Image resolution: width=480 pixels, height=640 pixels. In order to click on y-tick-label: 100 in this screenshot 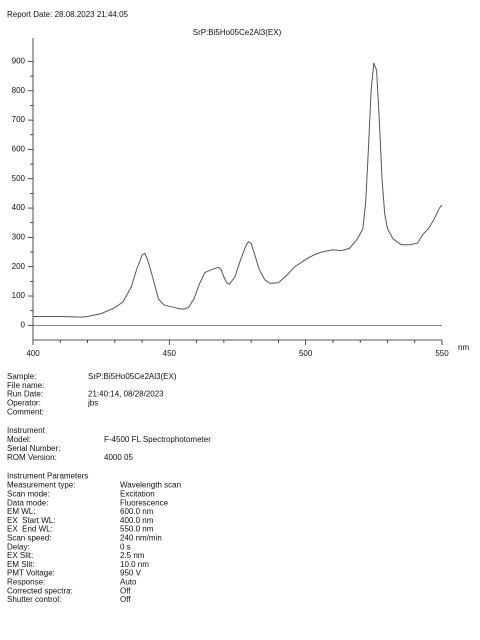, I will do `click(19, 295)`.